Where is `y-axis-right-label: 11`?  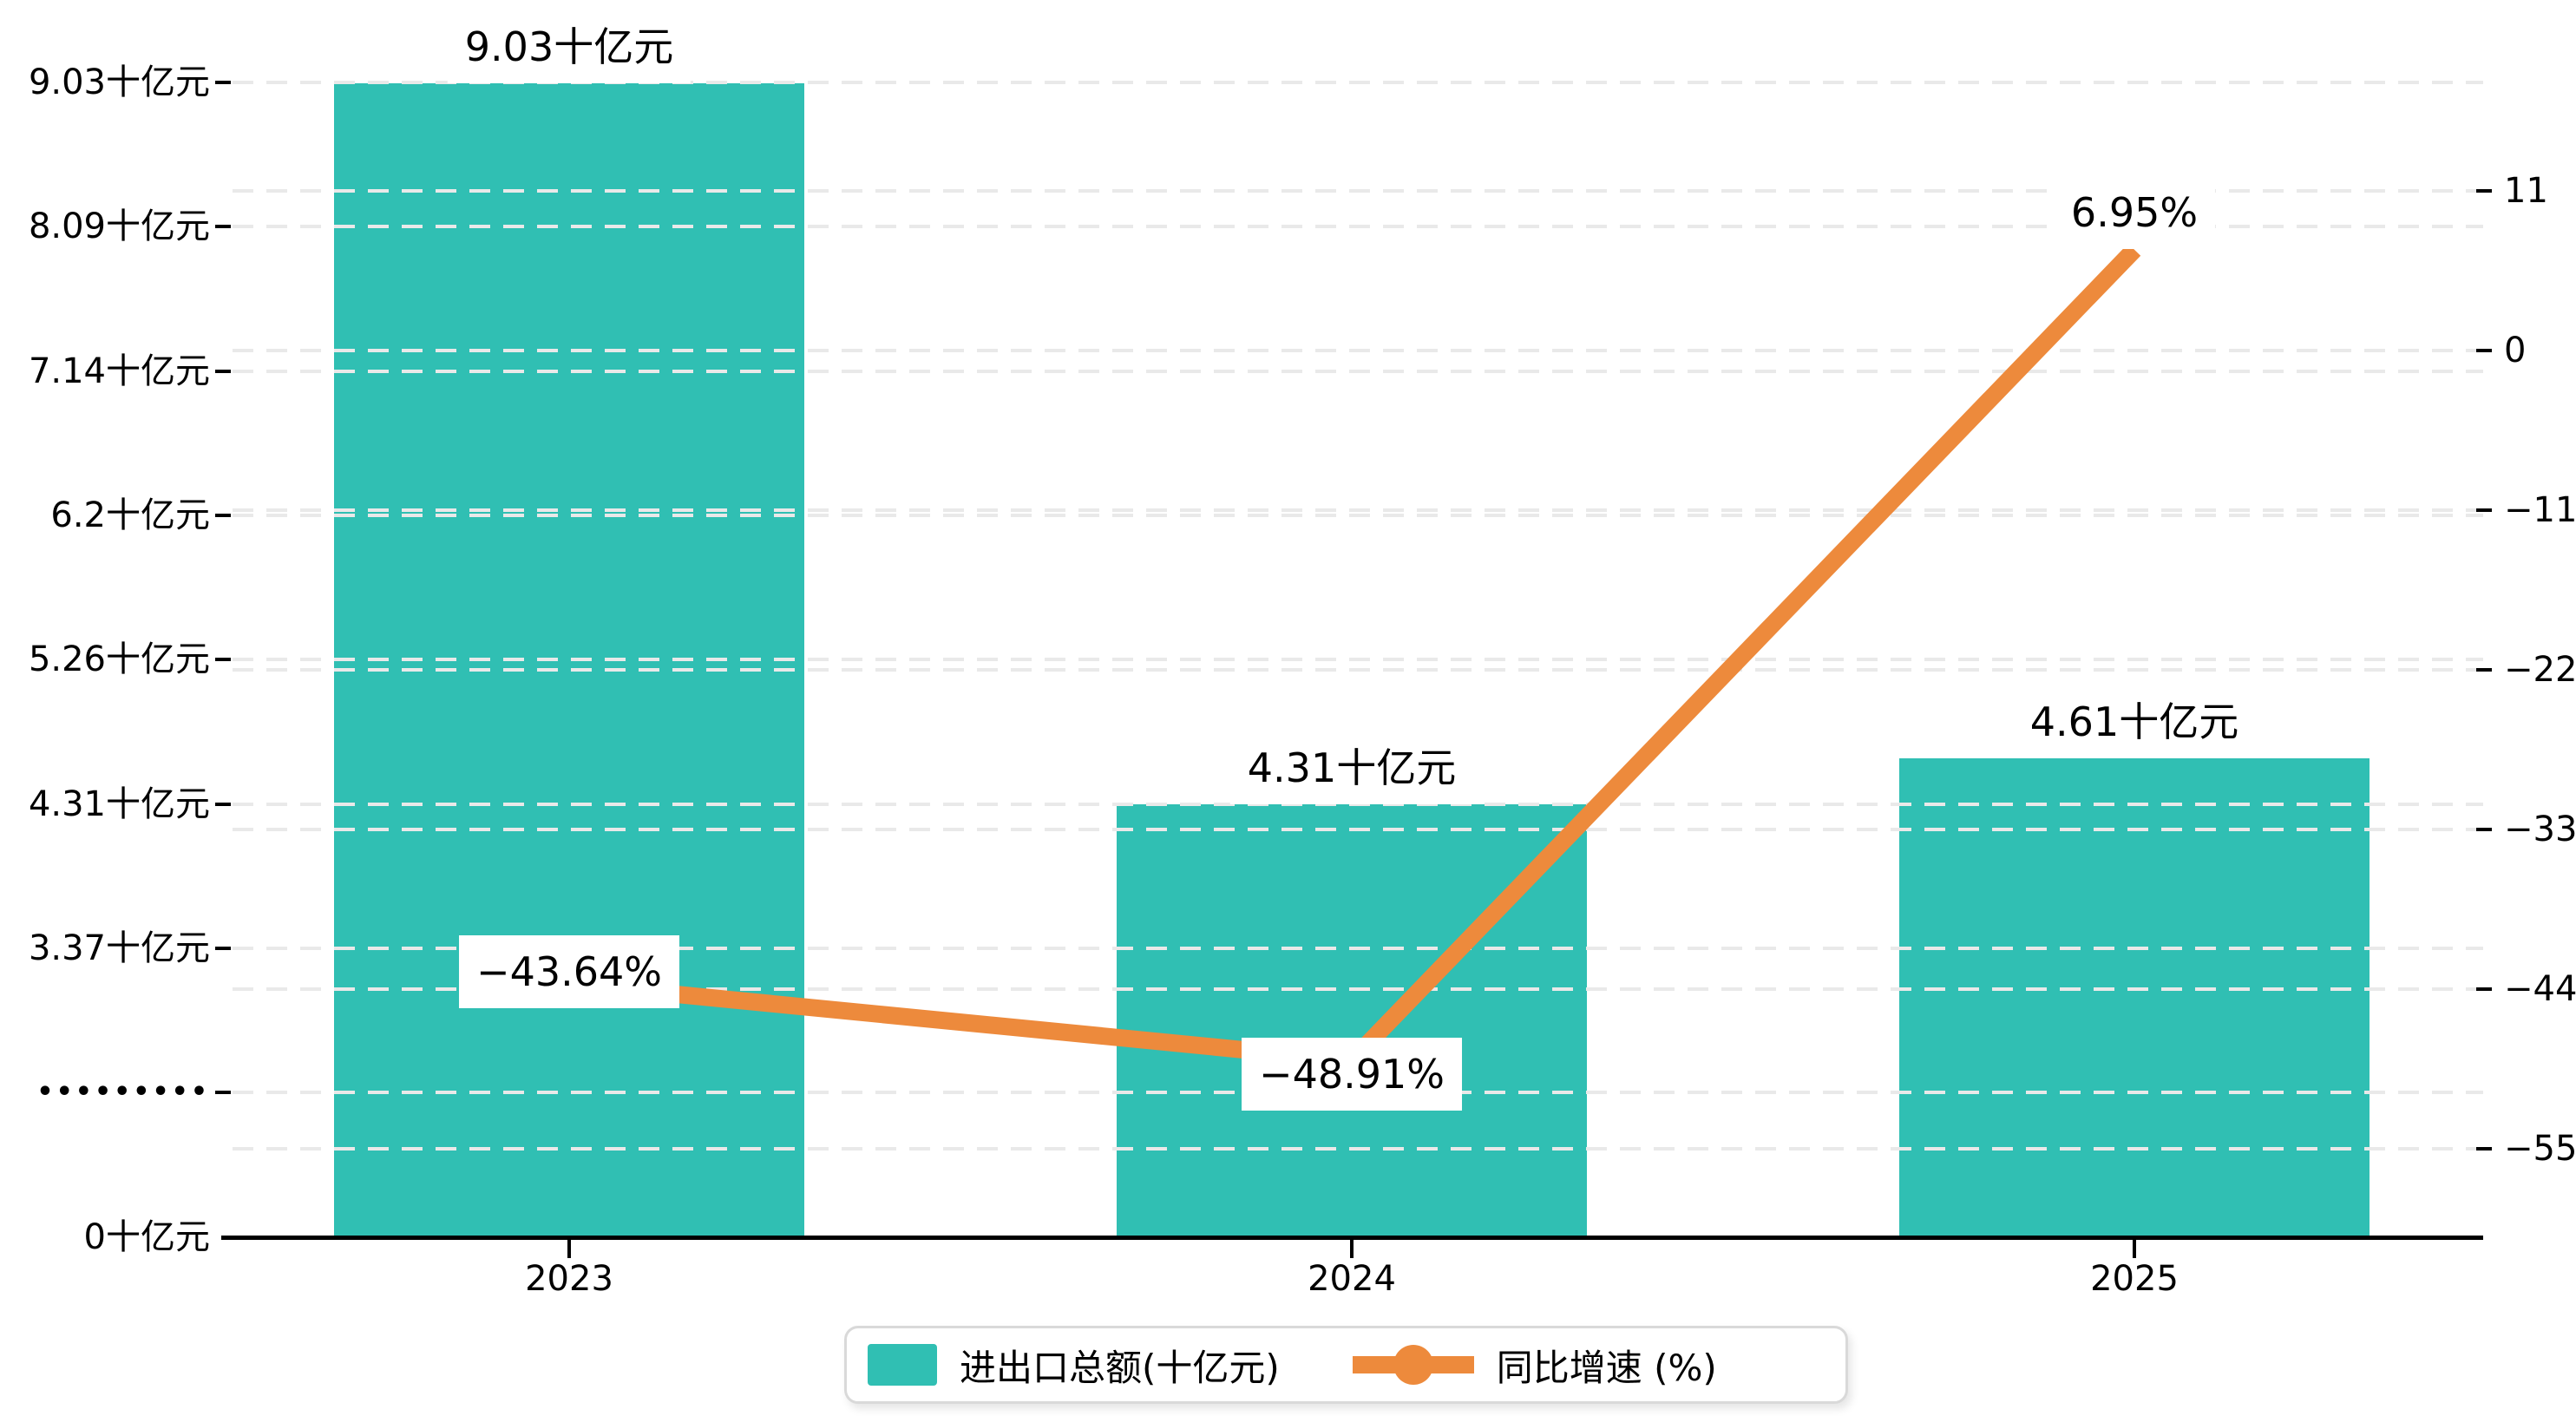
y-axis-right-label: 11 is located at coordinates (2526, 191).